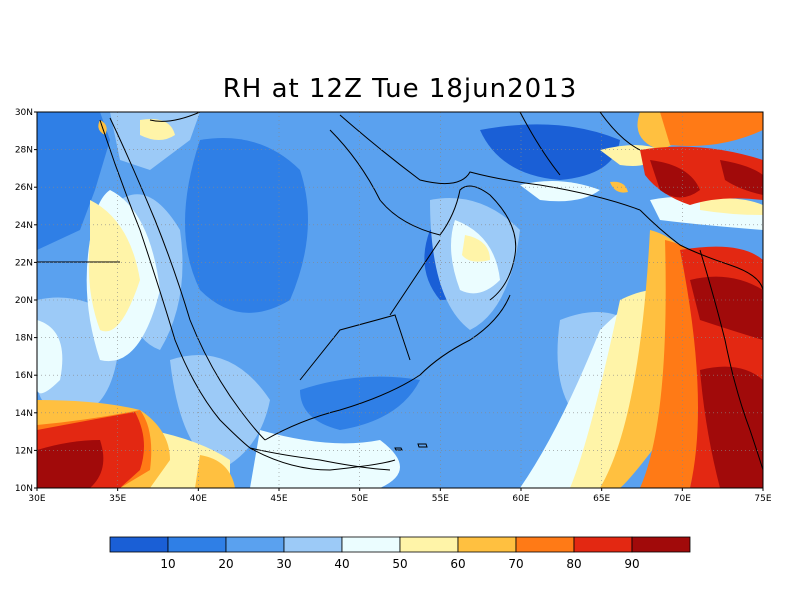  Describe the element at coordinates (24, 414) in the screenshot. I see `lat-label: 14N` at that location.